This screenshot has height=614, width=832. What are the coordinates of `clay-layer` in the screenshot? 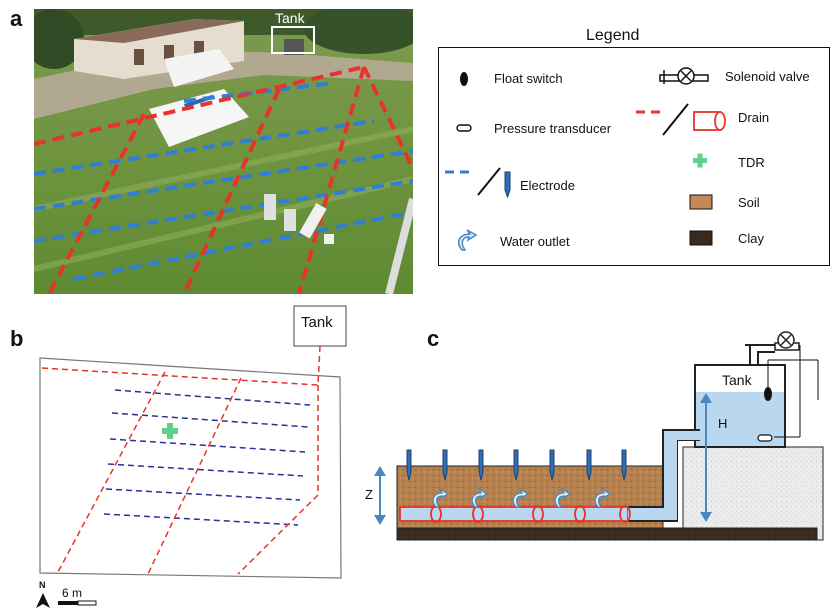 It's located at (607, 534).